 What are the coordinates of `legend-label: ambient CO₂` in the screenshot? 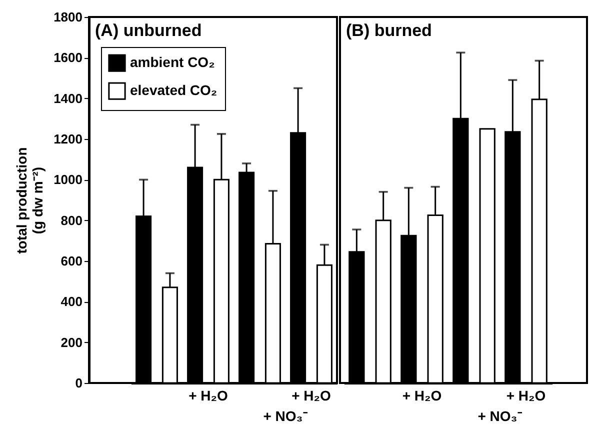 It's located at (172, 62).